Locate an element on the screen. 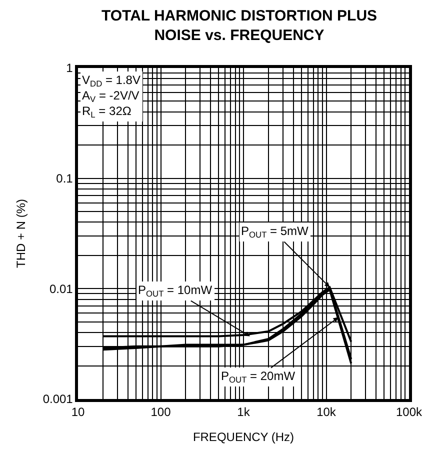 This screenshot has height=455, width=435. y-tick-label: 0.001 is located at coordinates (58, 399).